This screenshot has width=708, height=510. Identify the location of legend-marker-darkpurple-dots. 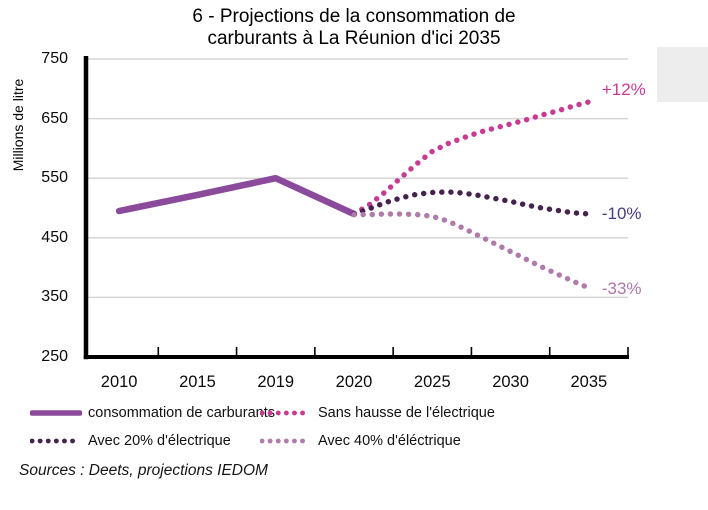
(56, 441).